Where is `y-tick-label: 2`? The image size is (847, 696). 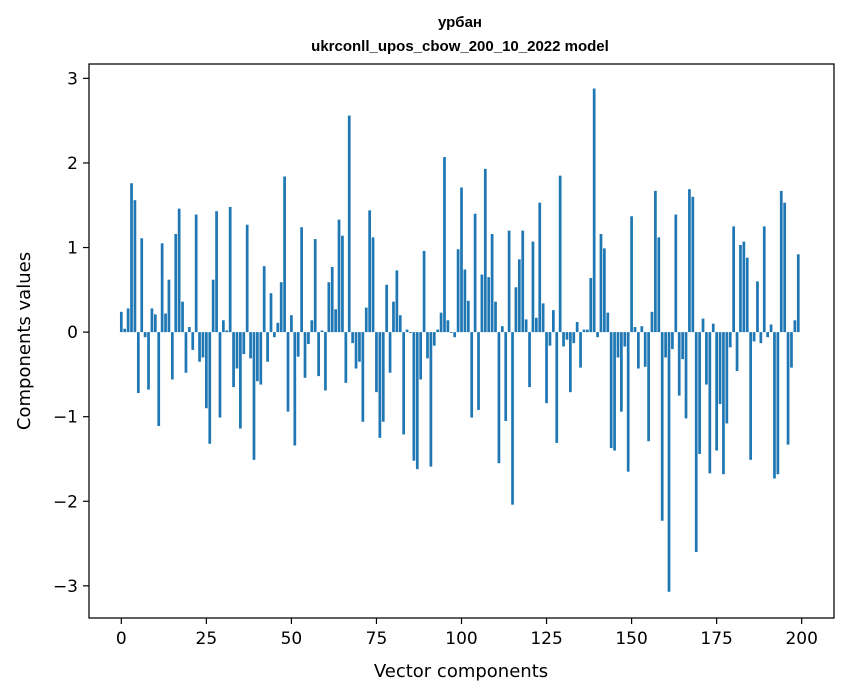
y-tick-label: 2 is located at coordinates (72, 164).